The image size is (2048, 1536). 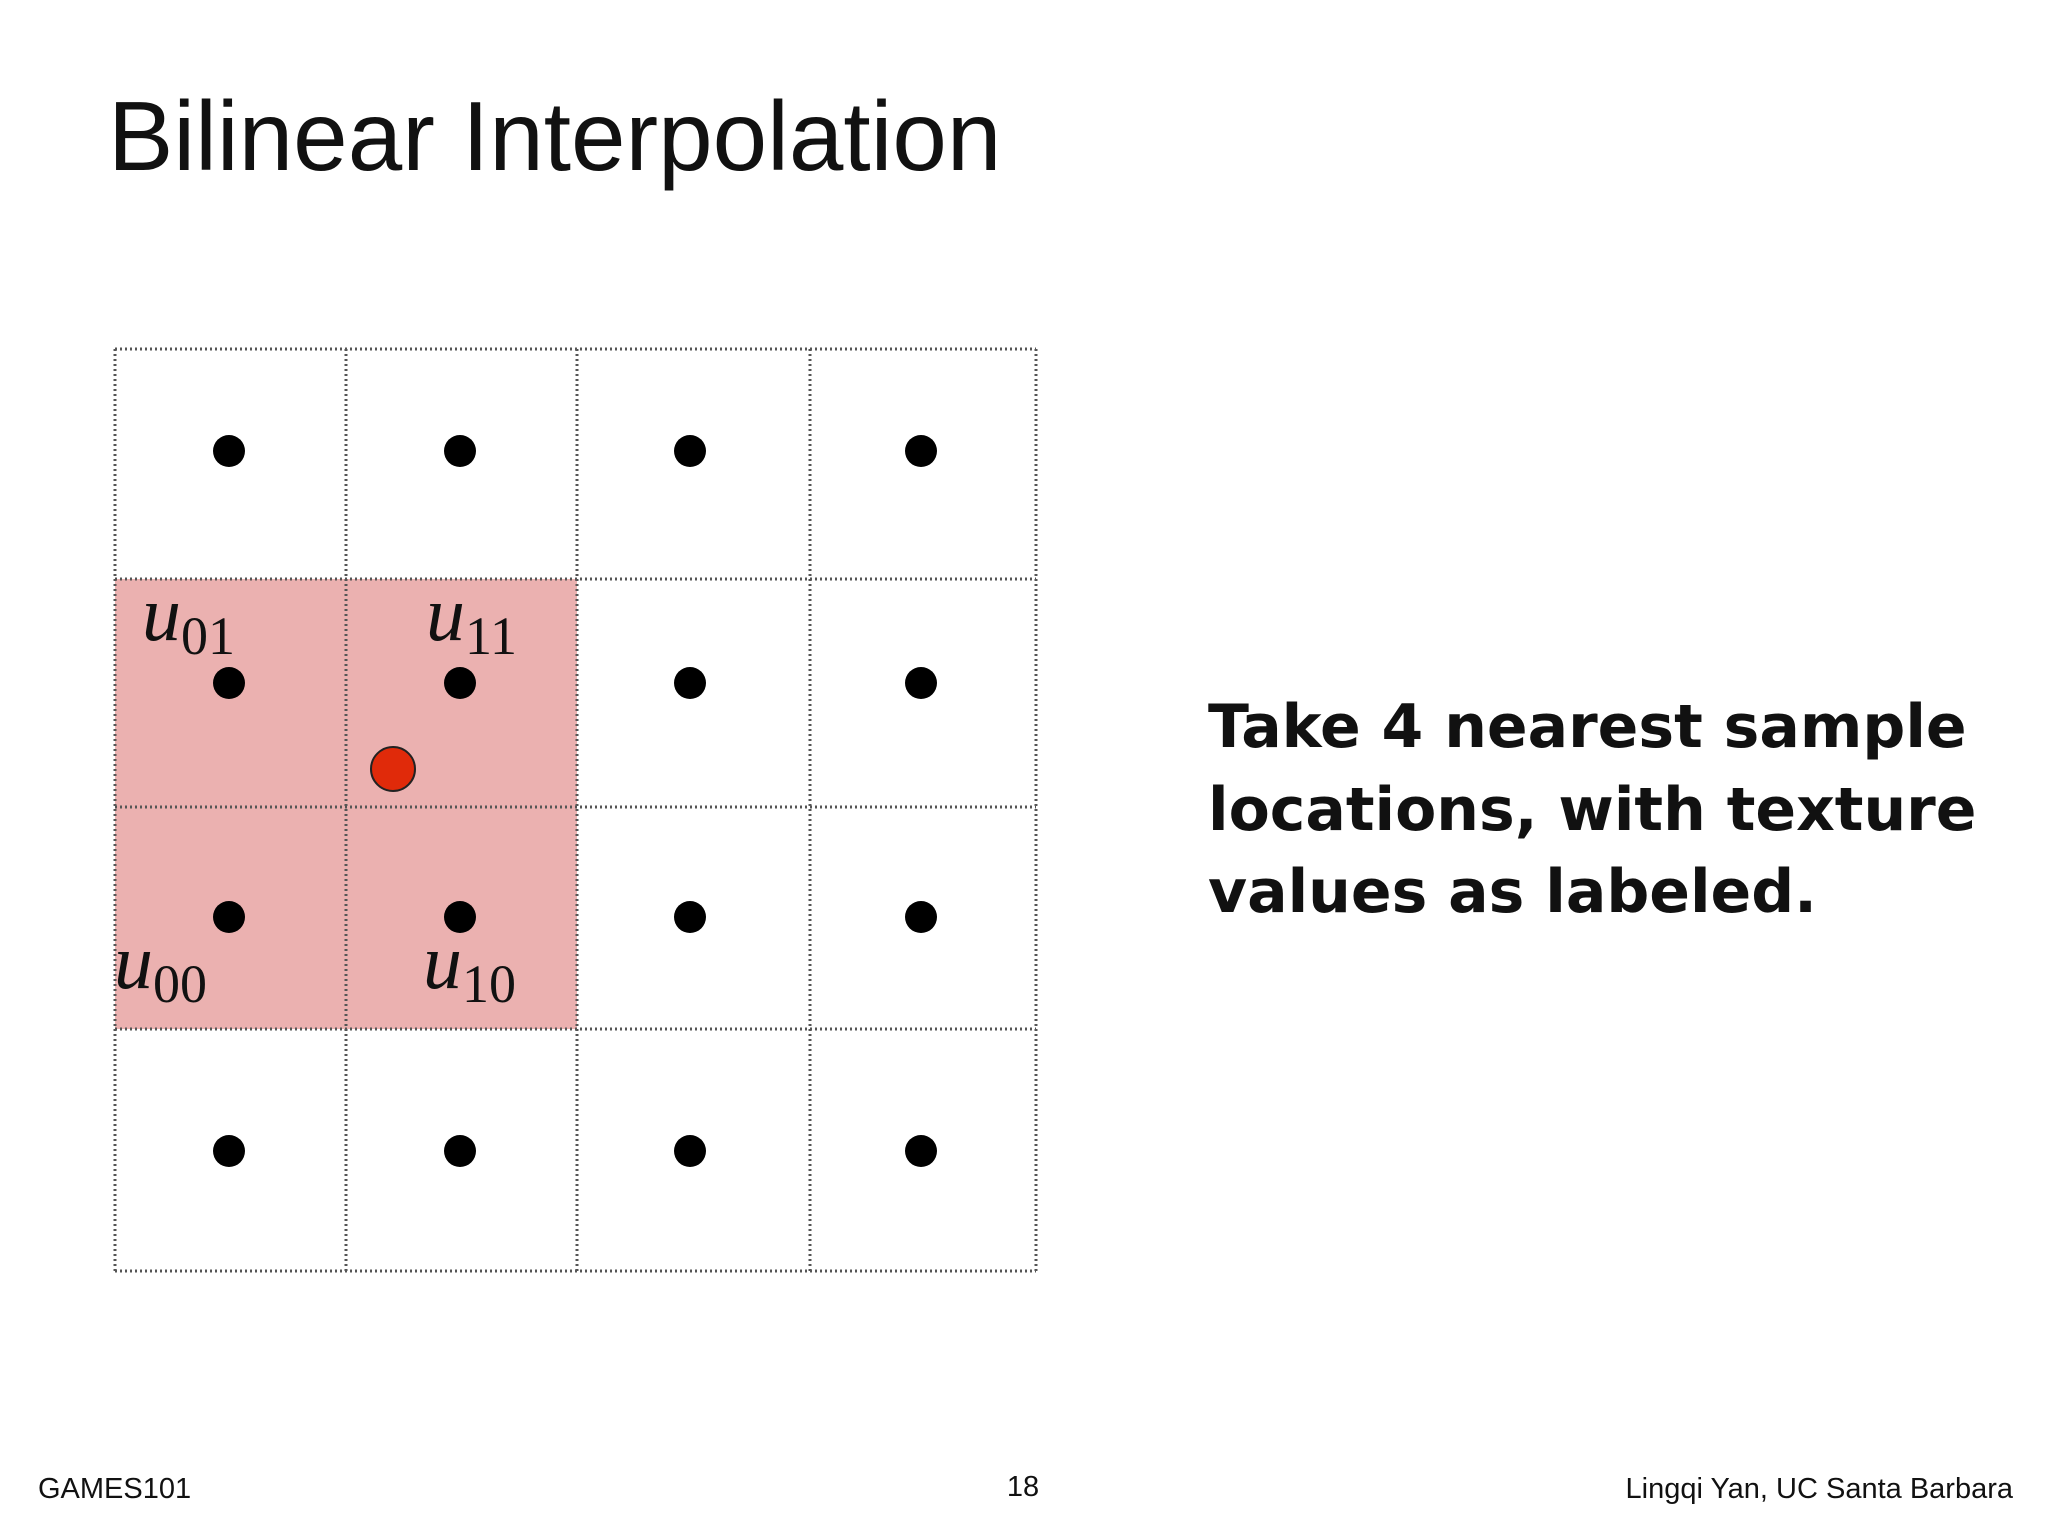 I want to click on body-line: locations, with texture, so click(x=1592, y=810).